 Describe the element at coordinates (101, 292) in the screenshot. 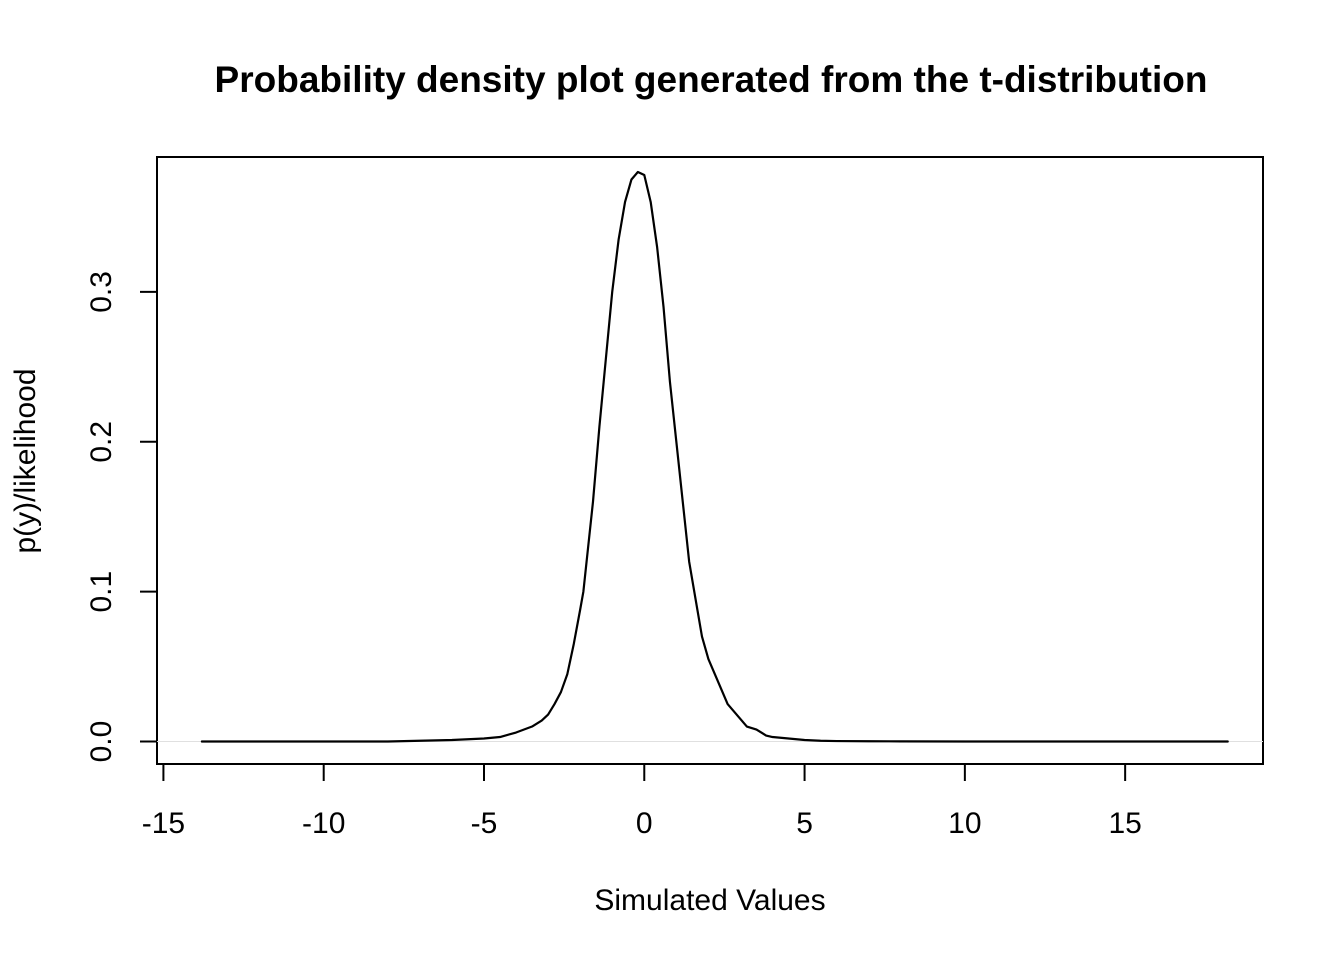

I see `y-tick-label: 0.3` at that location.